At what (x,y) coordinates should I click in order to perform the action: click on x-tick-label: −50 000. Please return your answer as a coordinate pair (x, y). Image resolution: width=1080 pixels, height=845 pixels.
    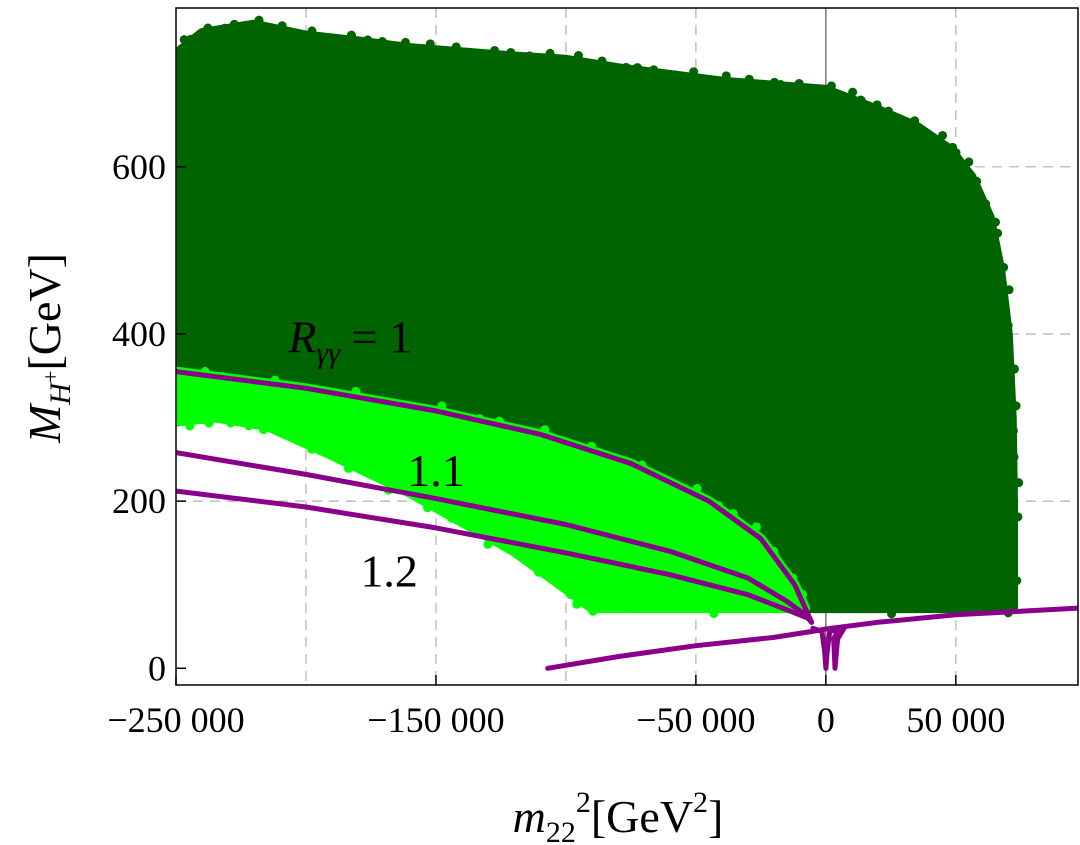
    Looking at the image, I should click on (695, 720).